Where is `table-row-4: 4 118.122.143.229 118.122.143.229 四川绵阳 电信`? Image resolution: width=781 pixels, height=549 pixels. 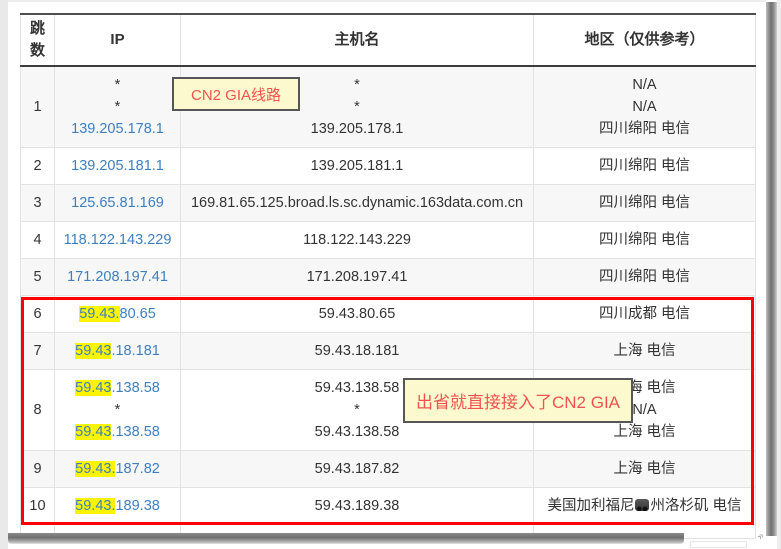
table-row-4: 4 118.122.143.229 118.122.143.229 四川绵阳 电信 is located at coordinates (388, 240).